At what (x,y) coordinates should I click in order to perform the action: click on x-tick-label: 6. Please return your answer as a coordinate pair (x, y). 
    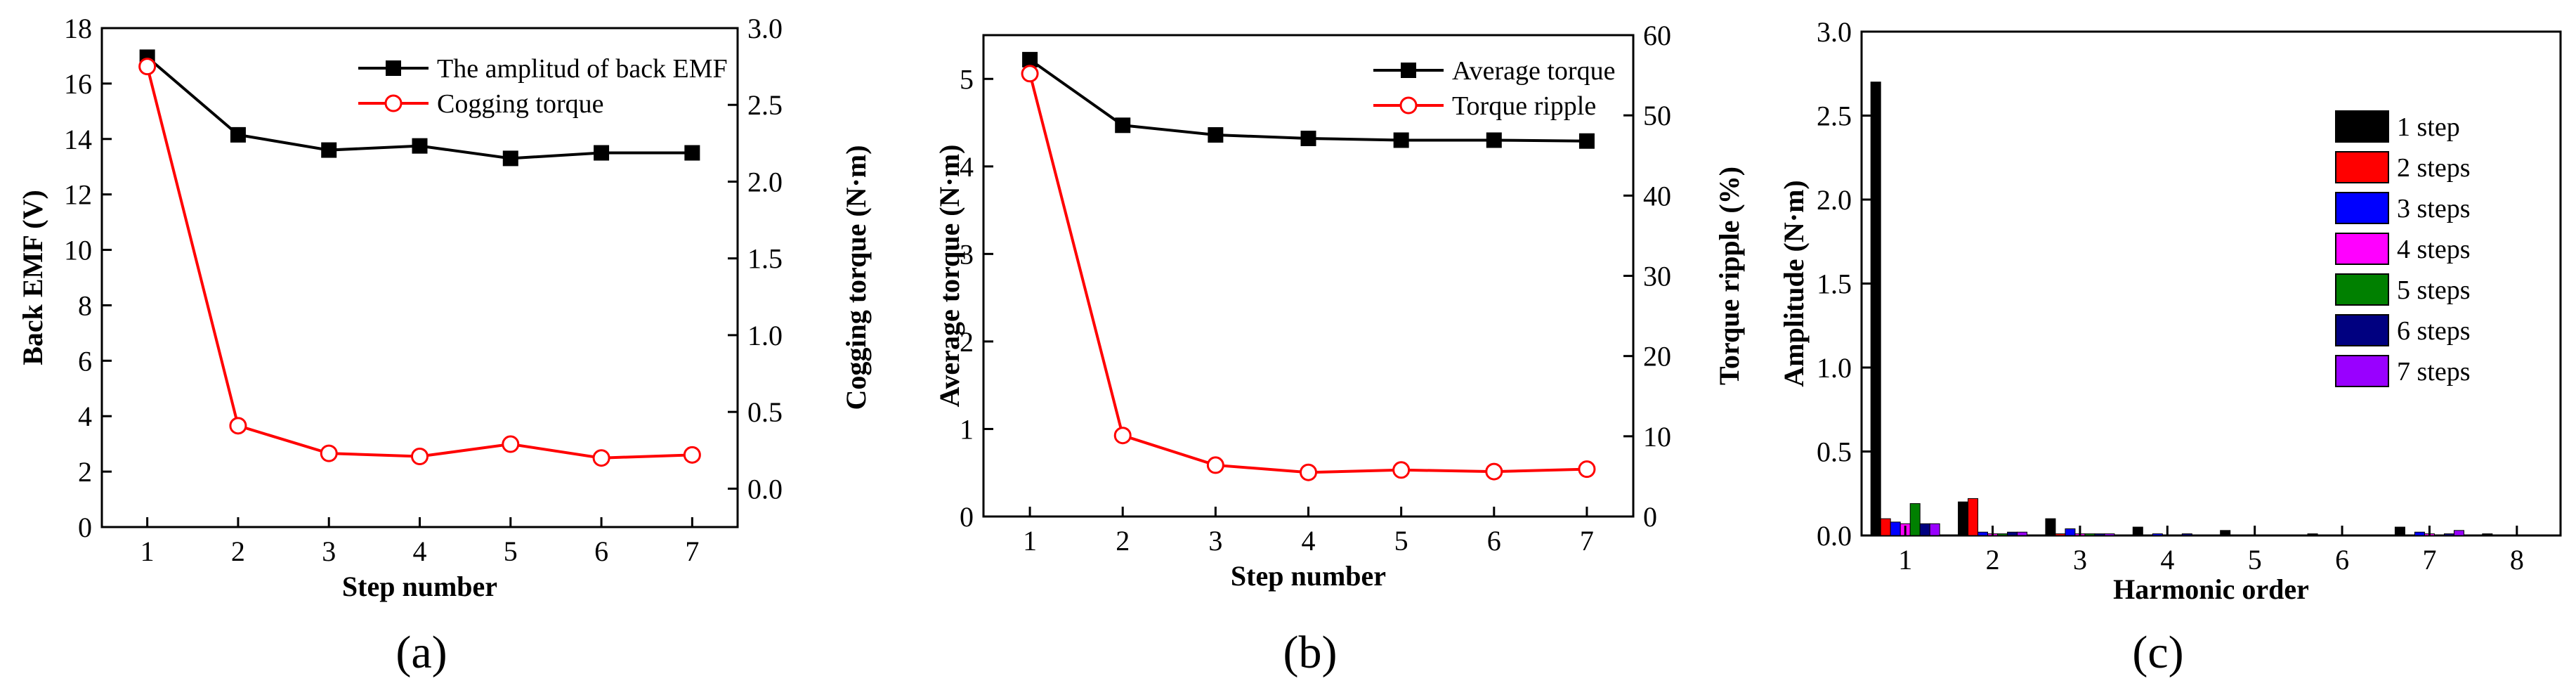
    Looking at the image, I should click on (1494, 541).